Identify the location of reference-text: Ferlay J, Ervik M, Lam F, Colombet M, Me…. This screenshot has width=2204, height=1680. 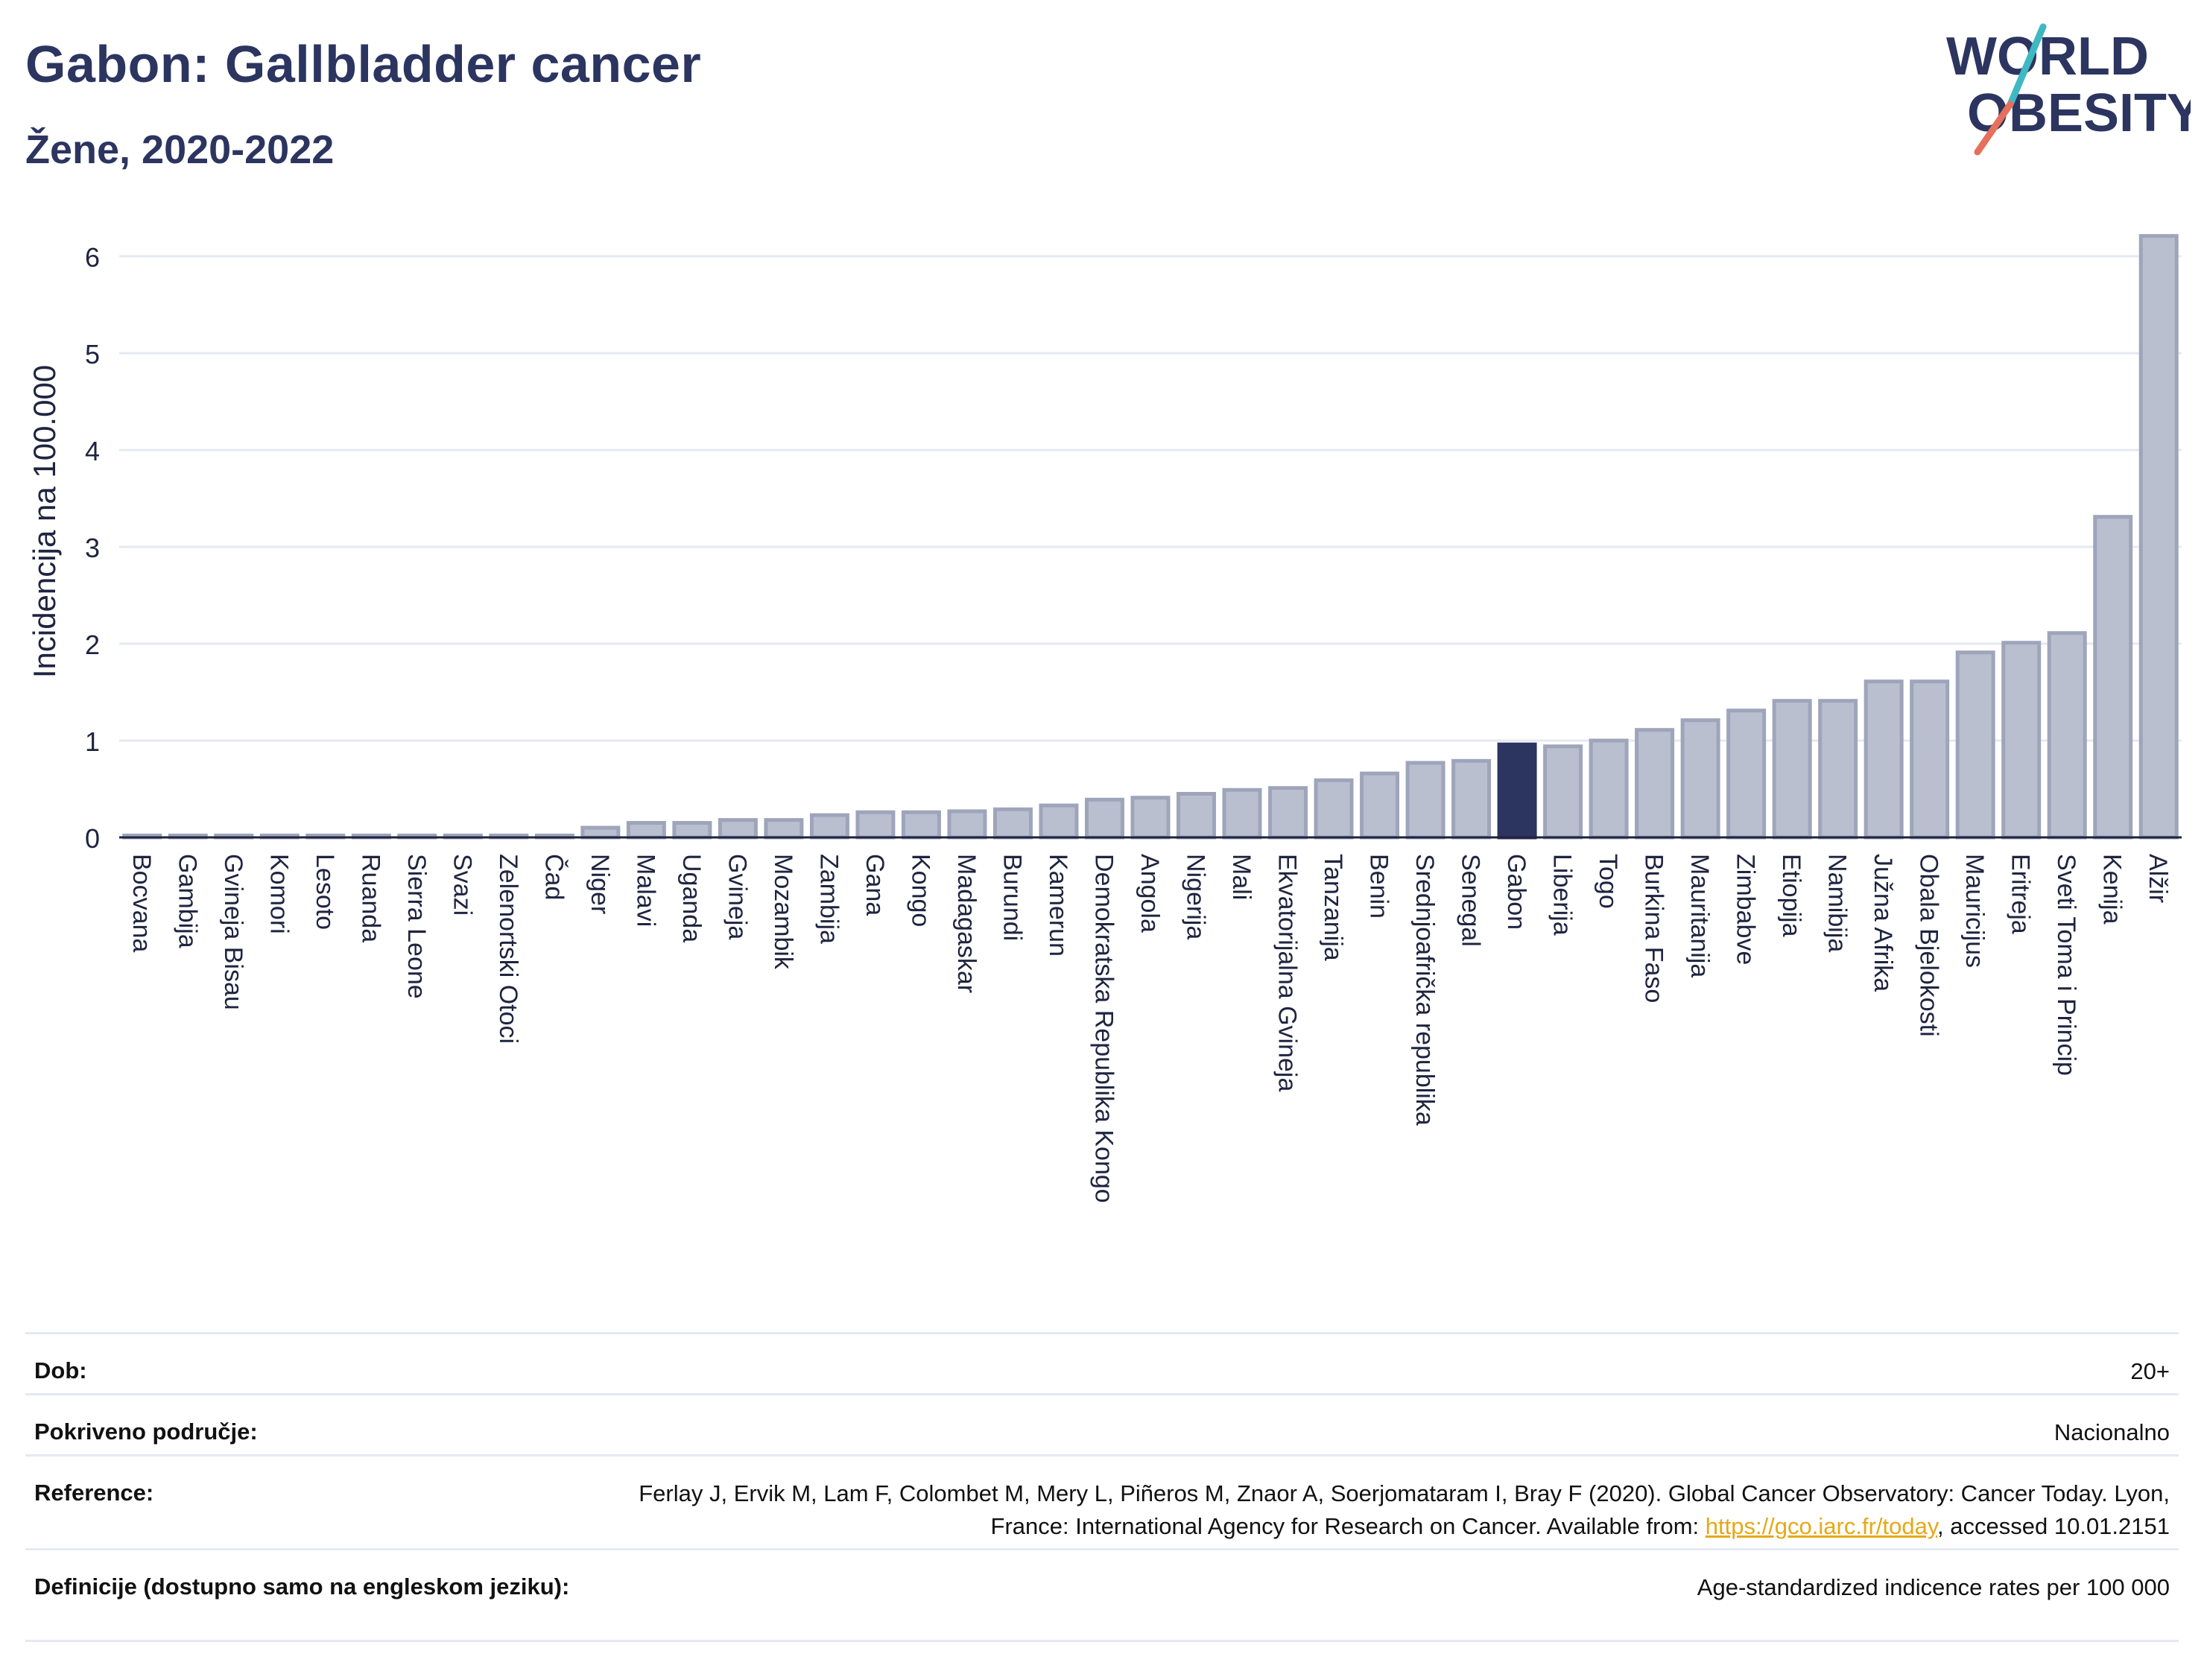
(1404, 1509).